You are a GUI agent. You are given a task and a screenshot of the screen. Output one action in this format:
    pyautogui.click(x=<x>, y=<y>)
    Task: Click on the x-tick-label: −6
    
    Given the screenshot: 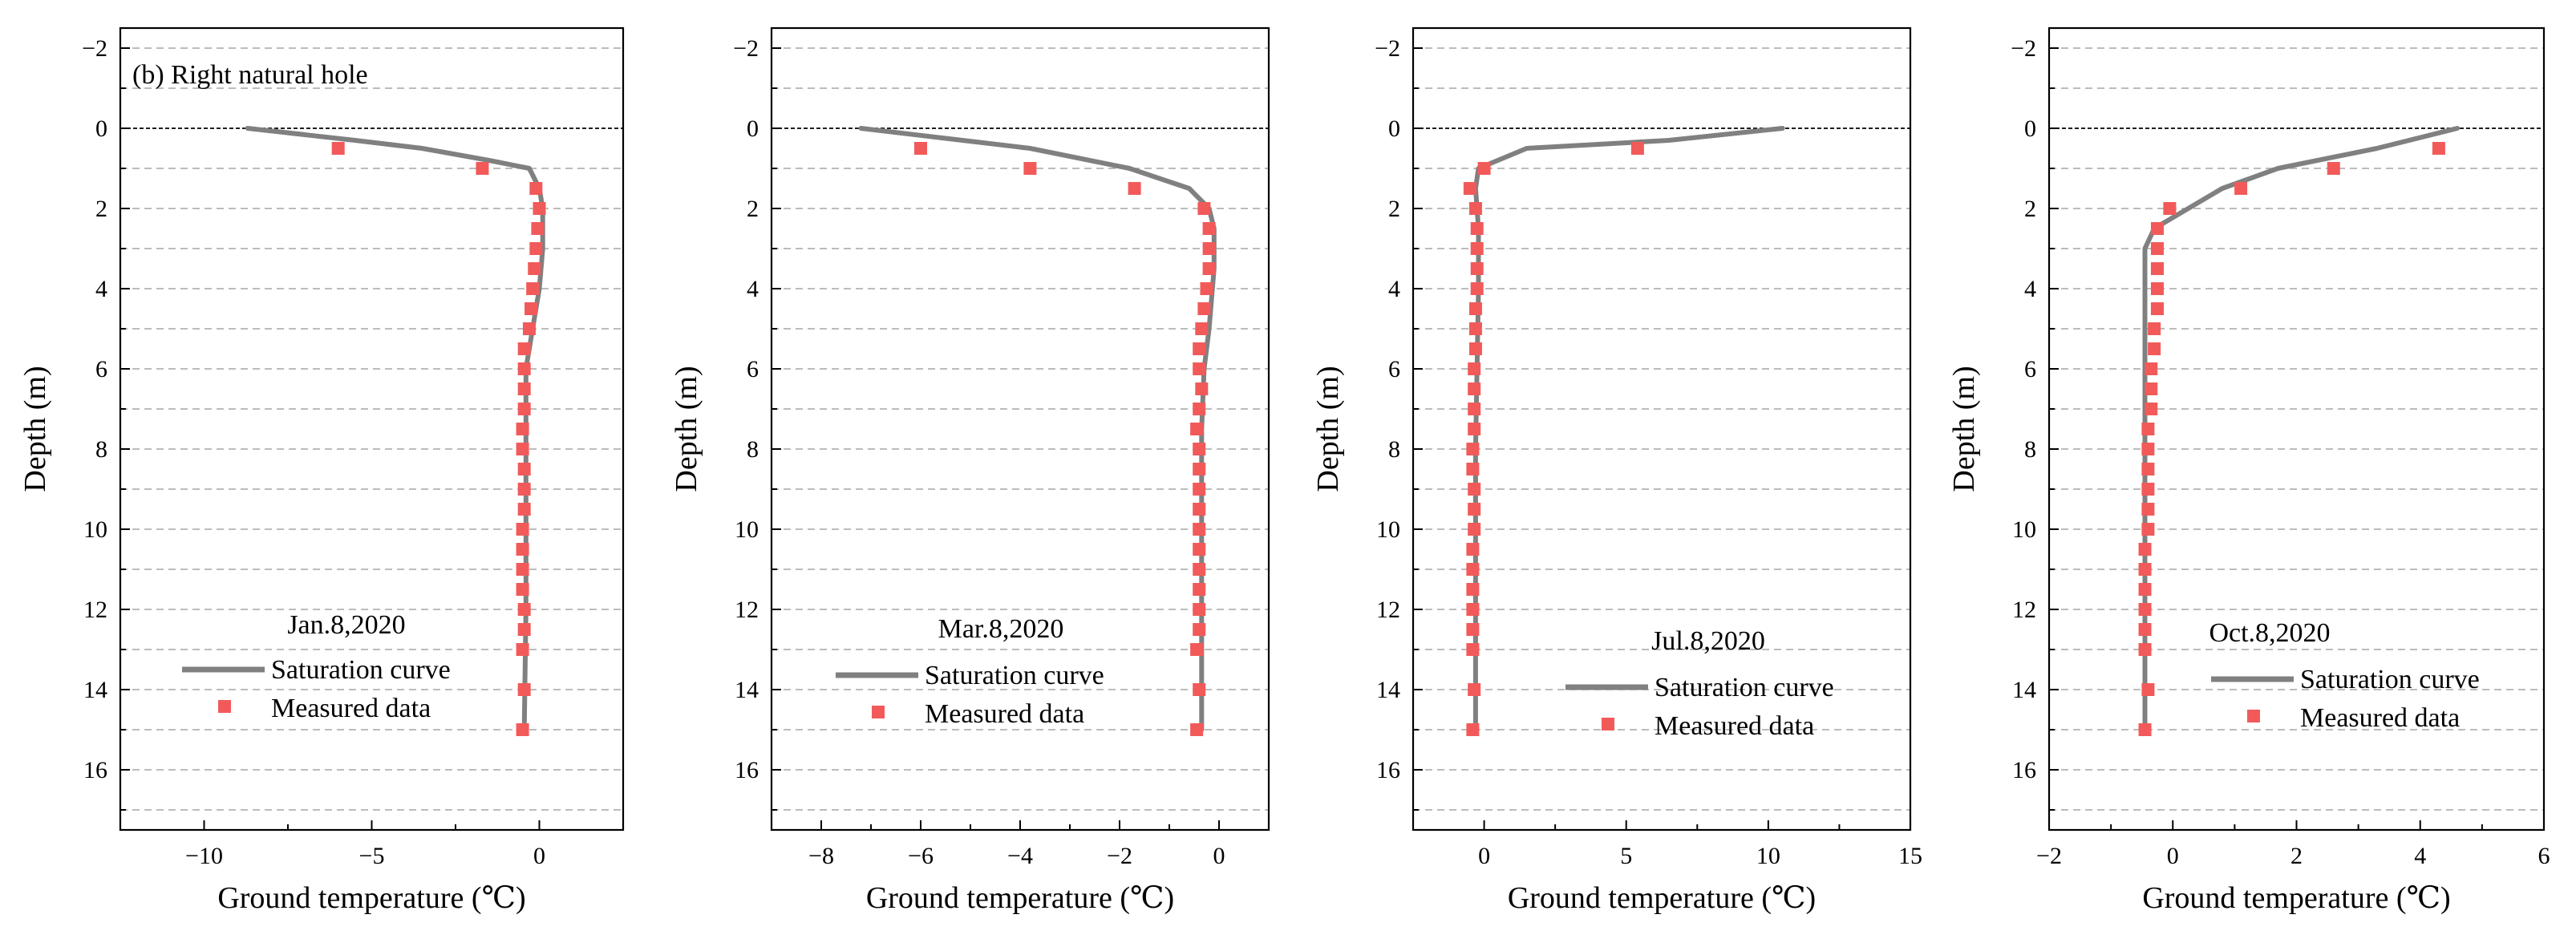 What is the action you would take?
    pyautogui.click(x=921, y=856)
    